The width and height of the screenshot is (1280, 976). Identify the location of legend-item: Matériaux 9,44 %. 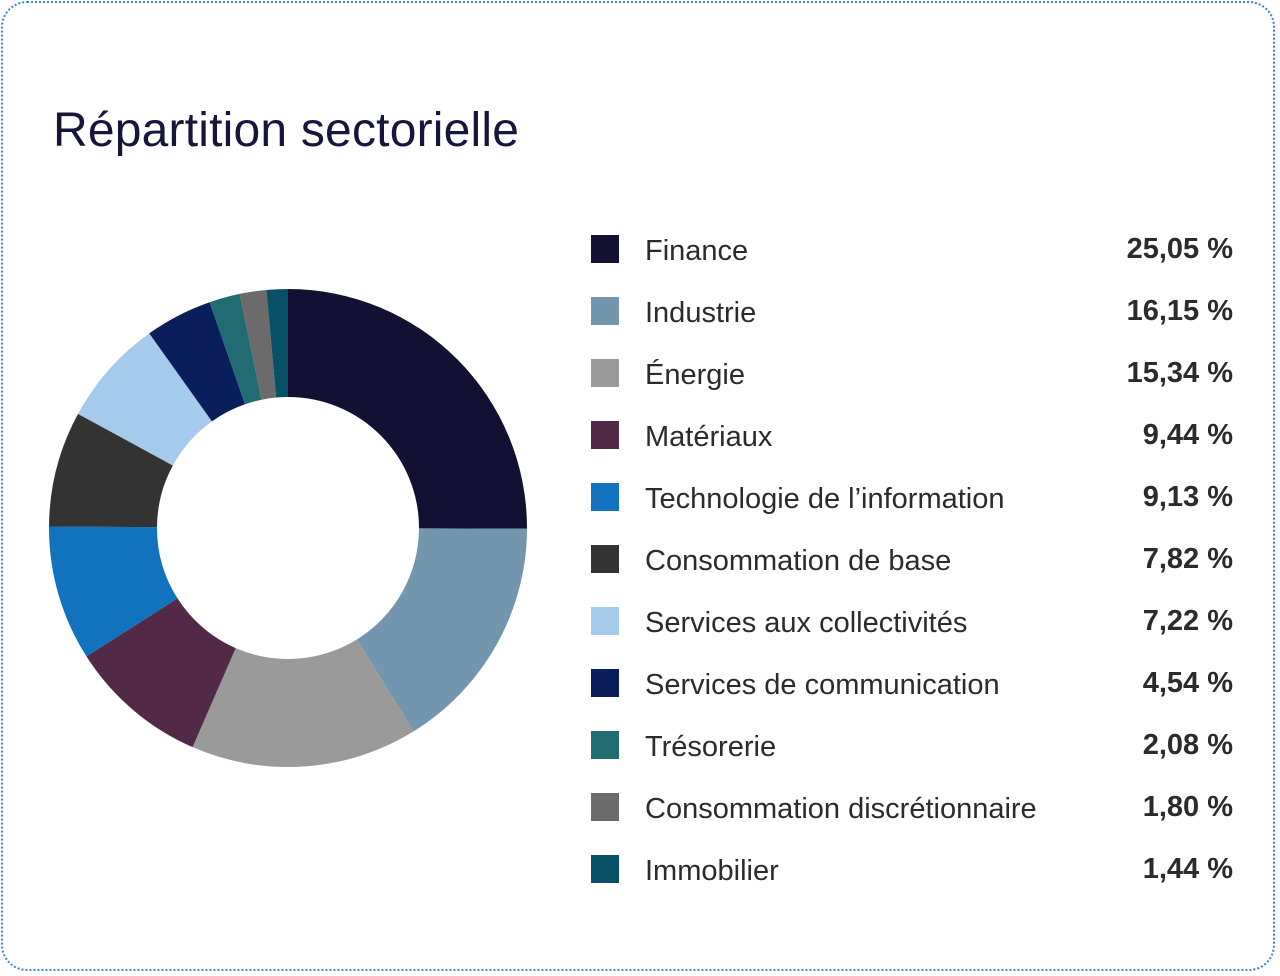
(912, 442).